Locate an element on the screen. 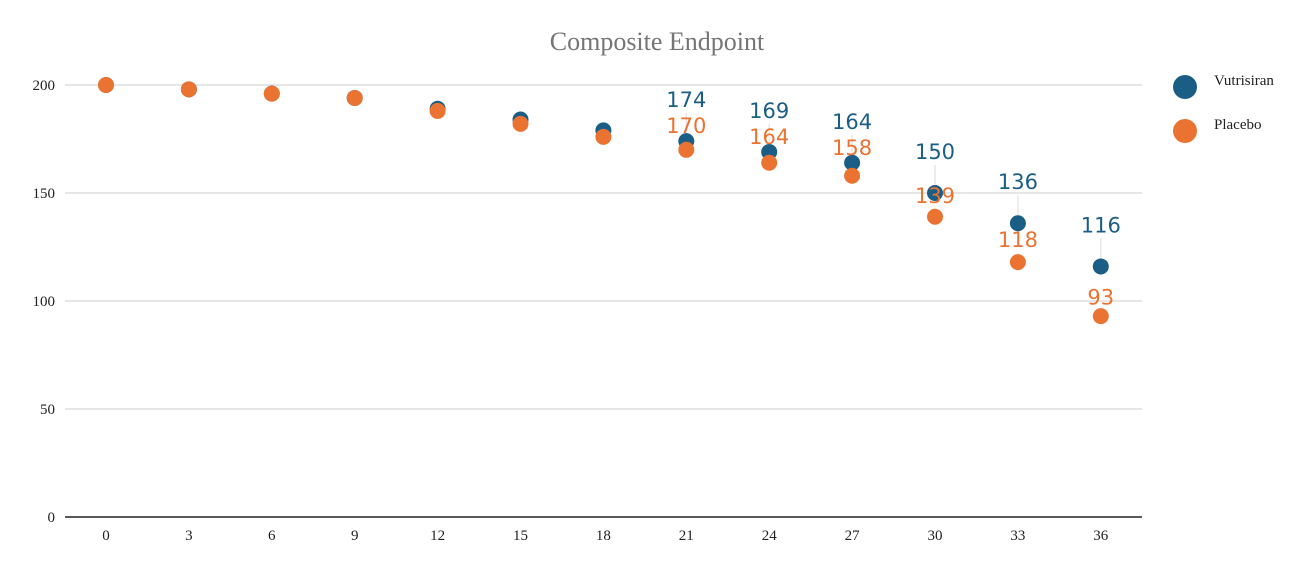 This screenshot has height=572, width=1314. y-tick-label: 100 is located at coordinates (44, 302).